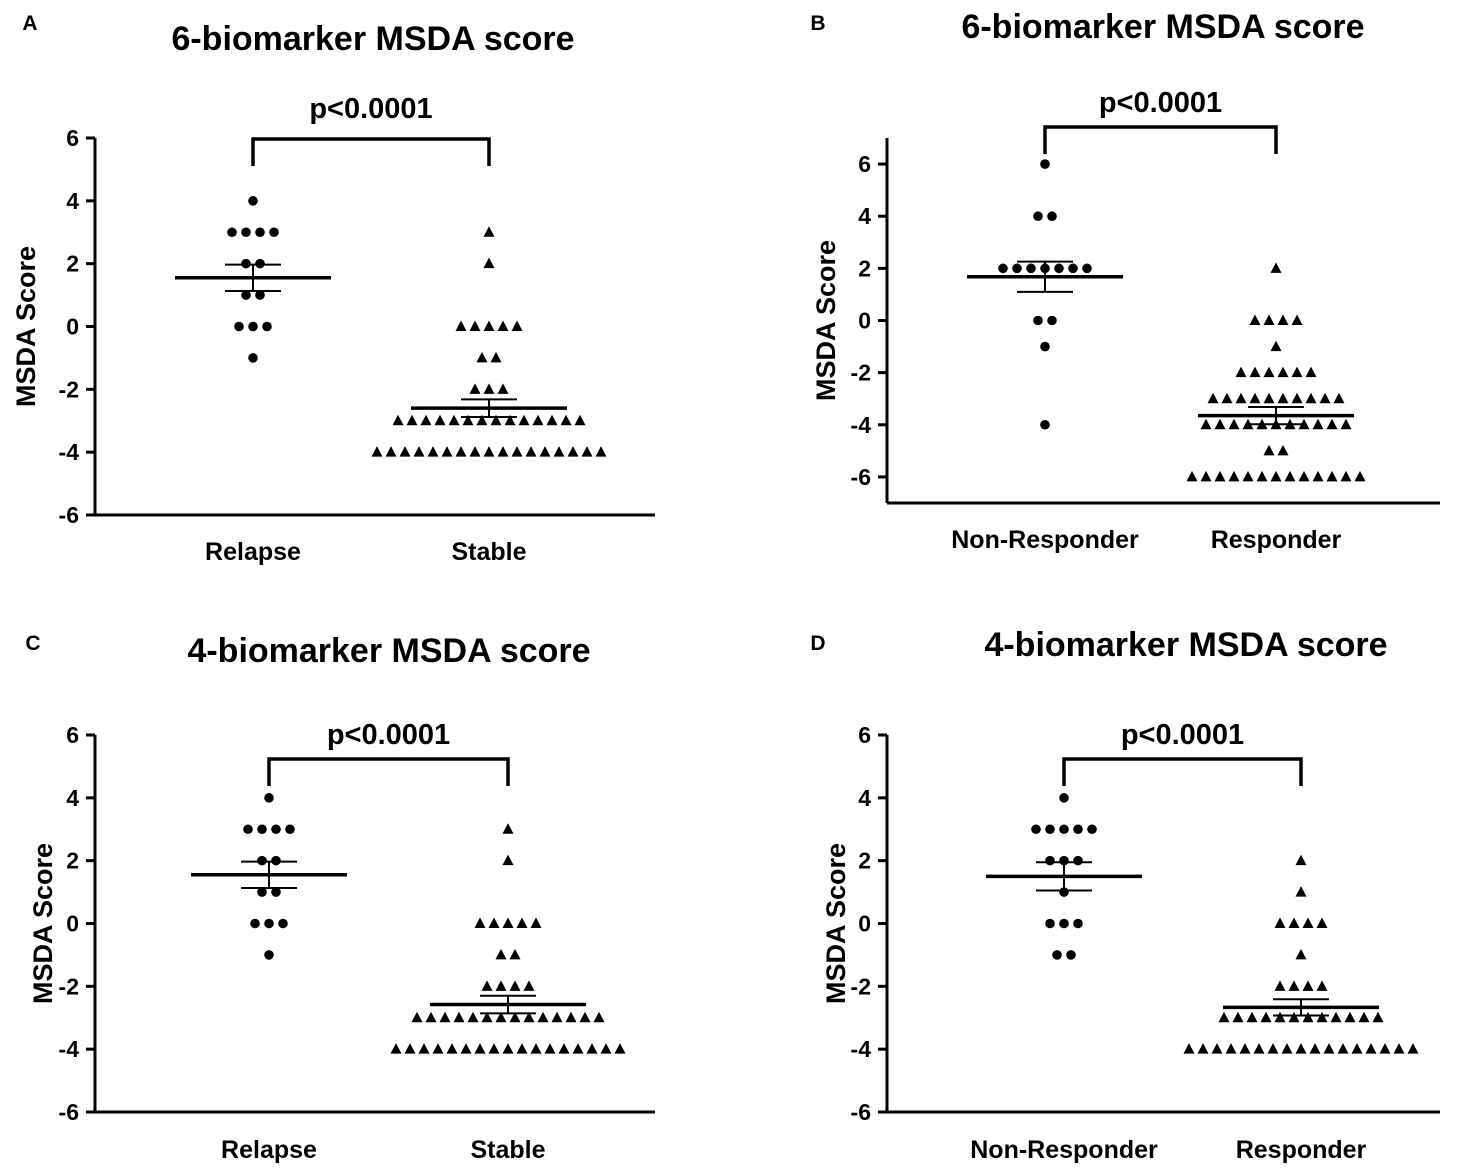 The height and width of the screenshot is (1170, 1476). What do you see at coordinates (269, 1150) in the screenshot?
I see `x-category-label: Relapse` at bounding box center [269, 1150].